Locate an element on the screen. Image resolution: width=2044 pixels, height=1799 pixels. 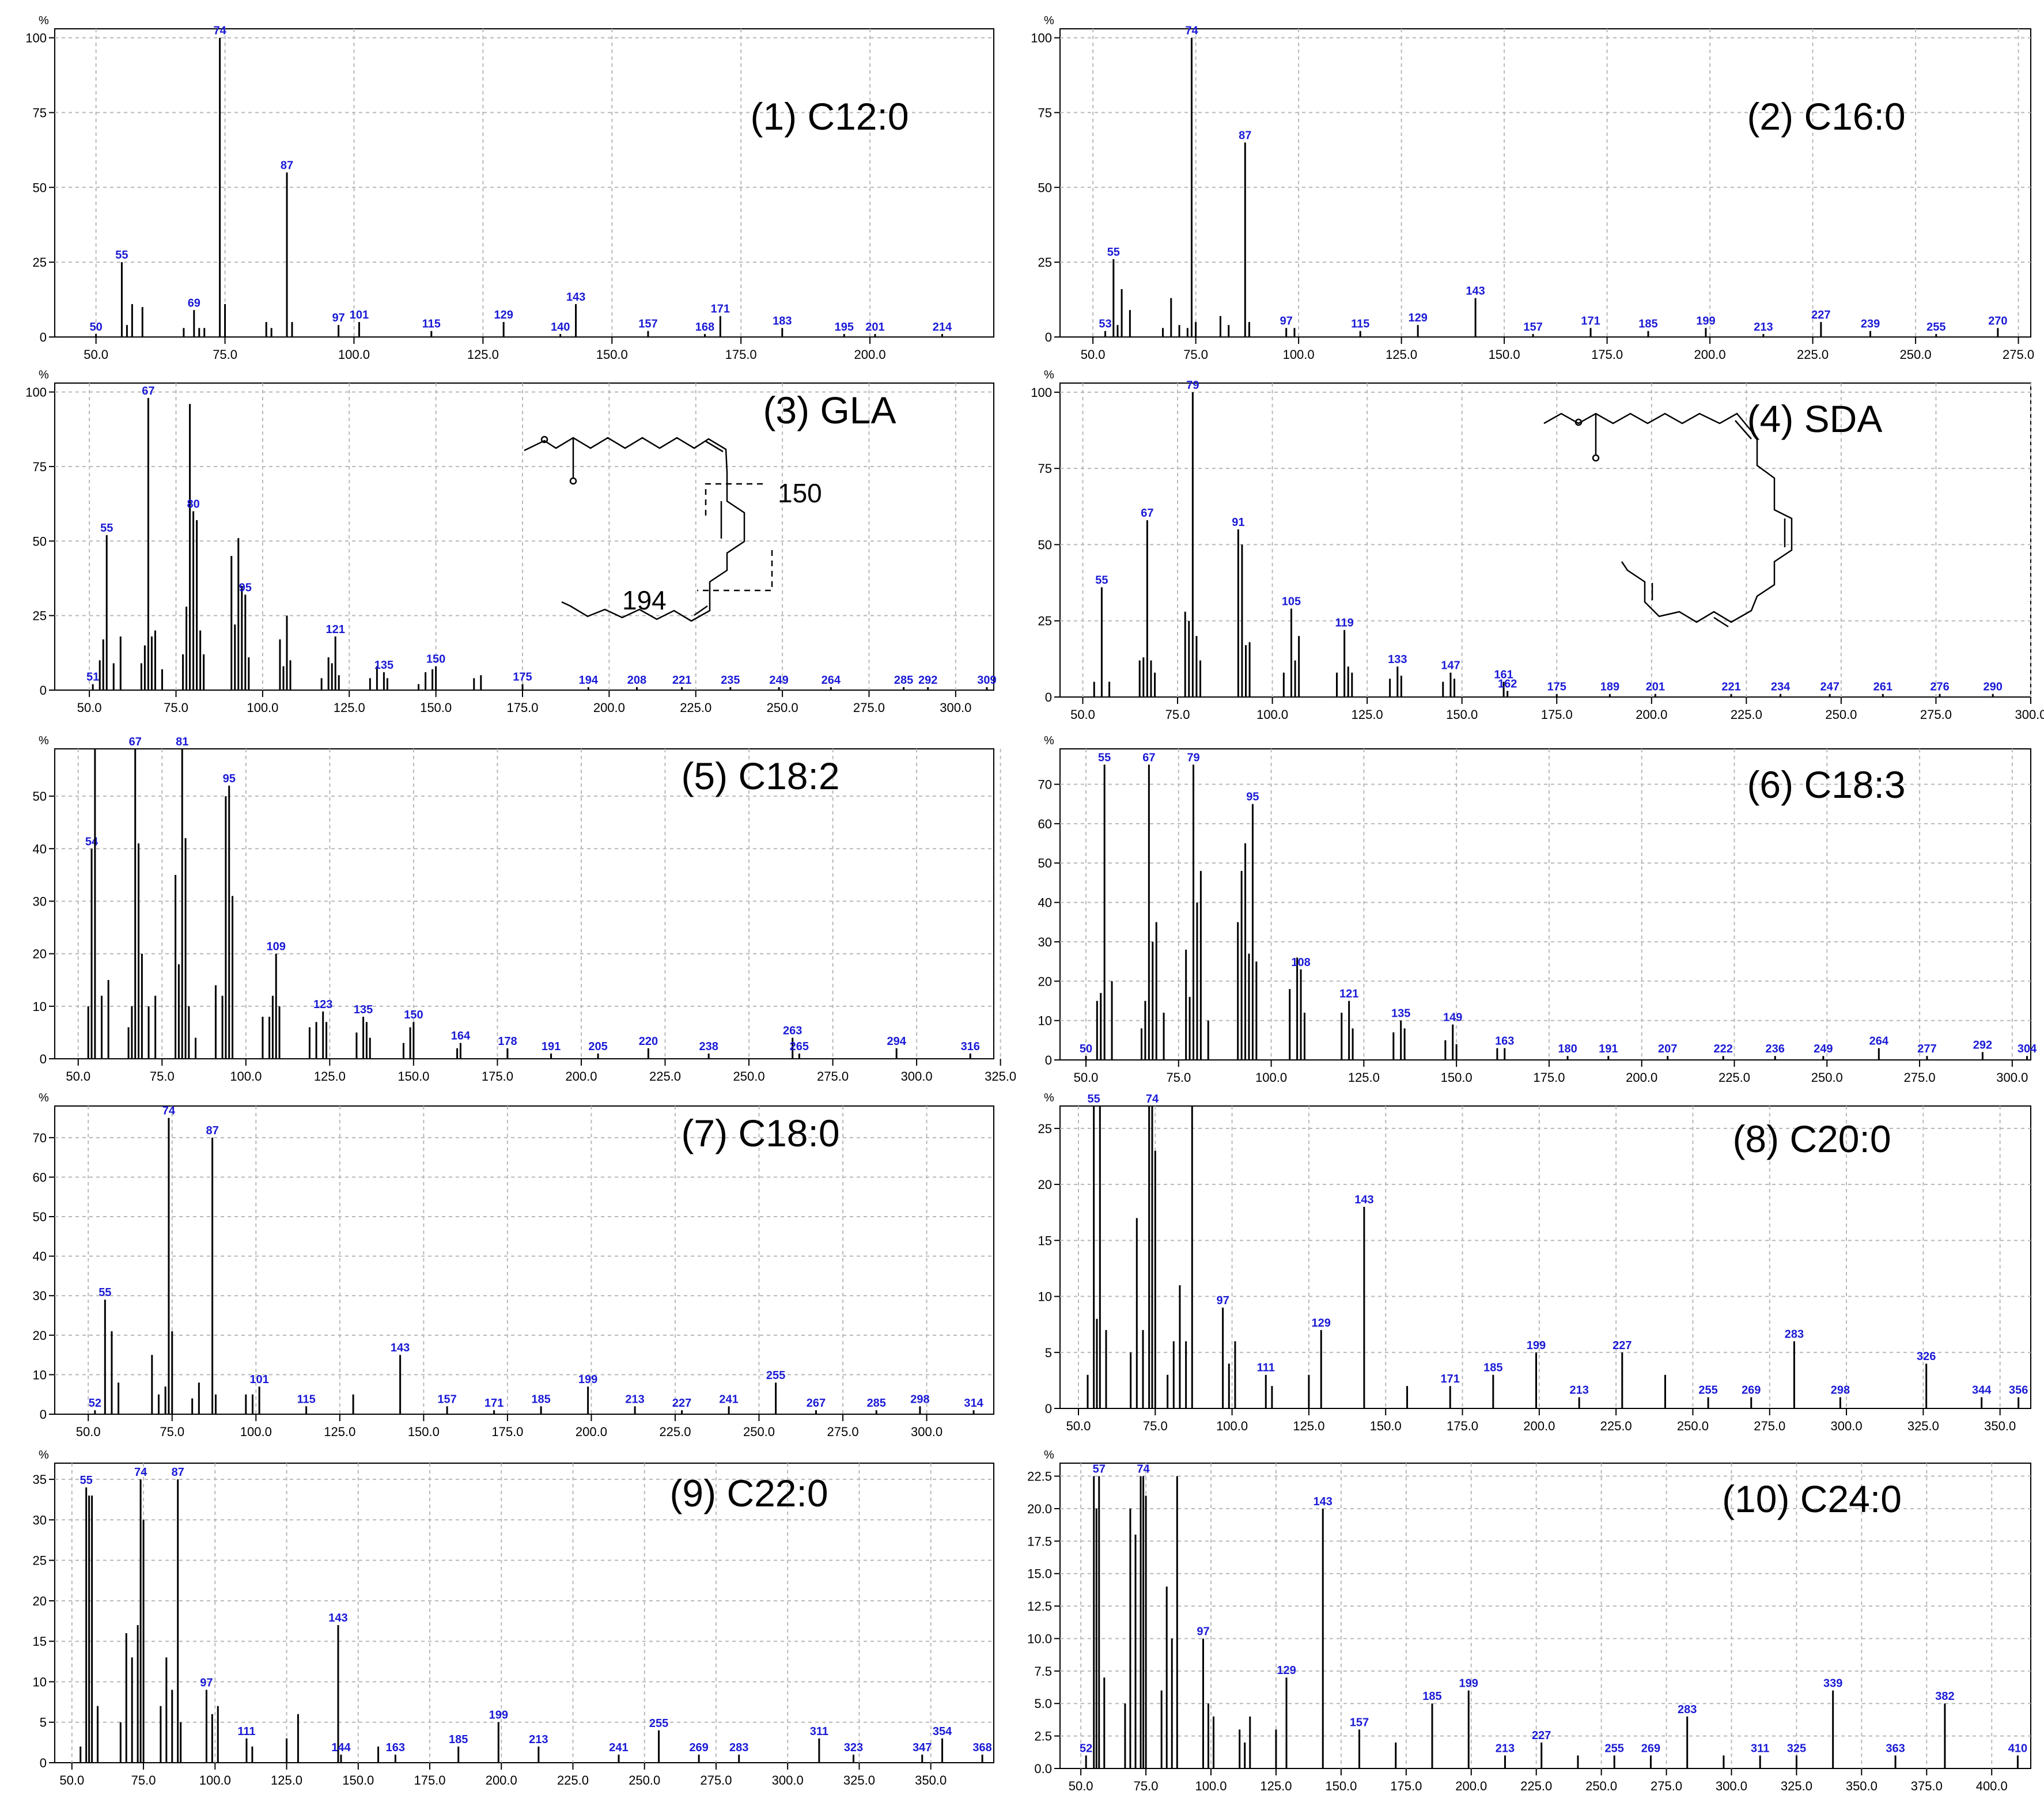
y-tick-label: 60 is located at coordinates (40, 1177).